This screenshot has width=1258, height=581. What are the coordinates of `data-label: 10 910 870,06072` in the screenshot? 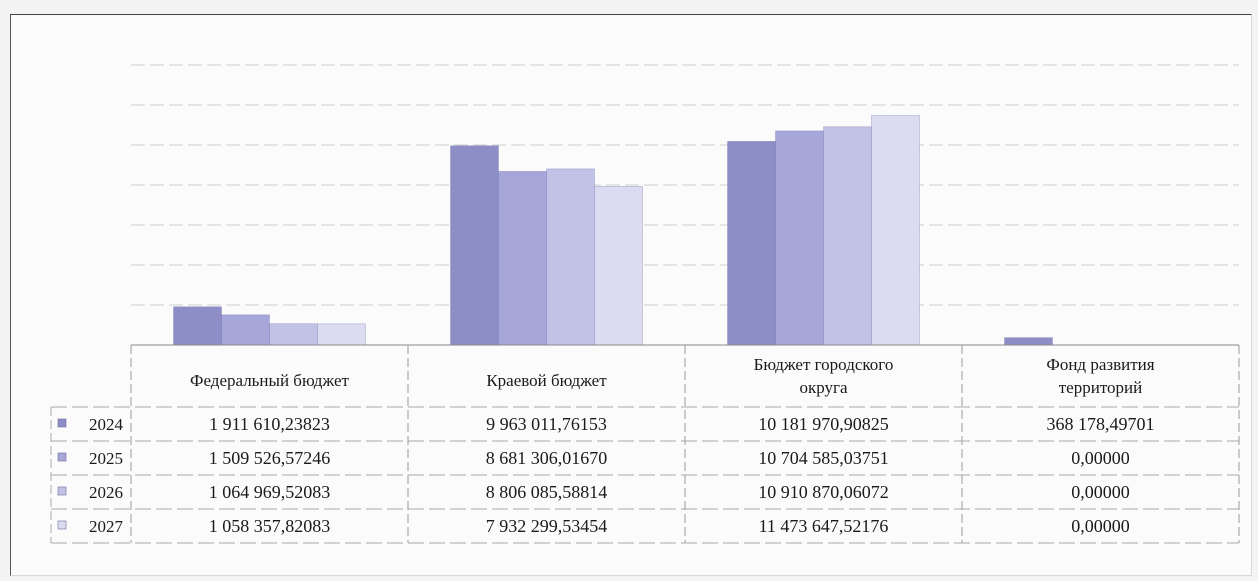 It's located at (823, 492).